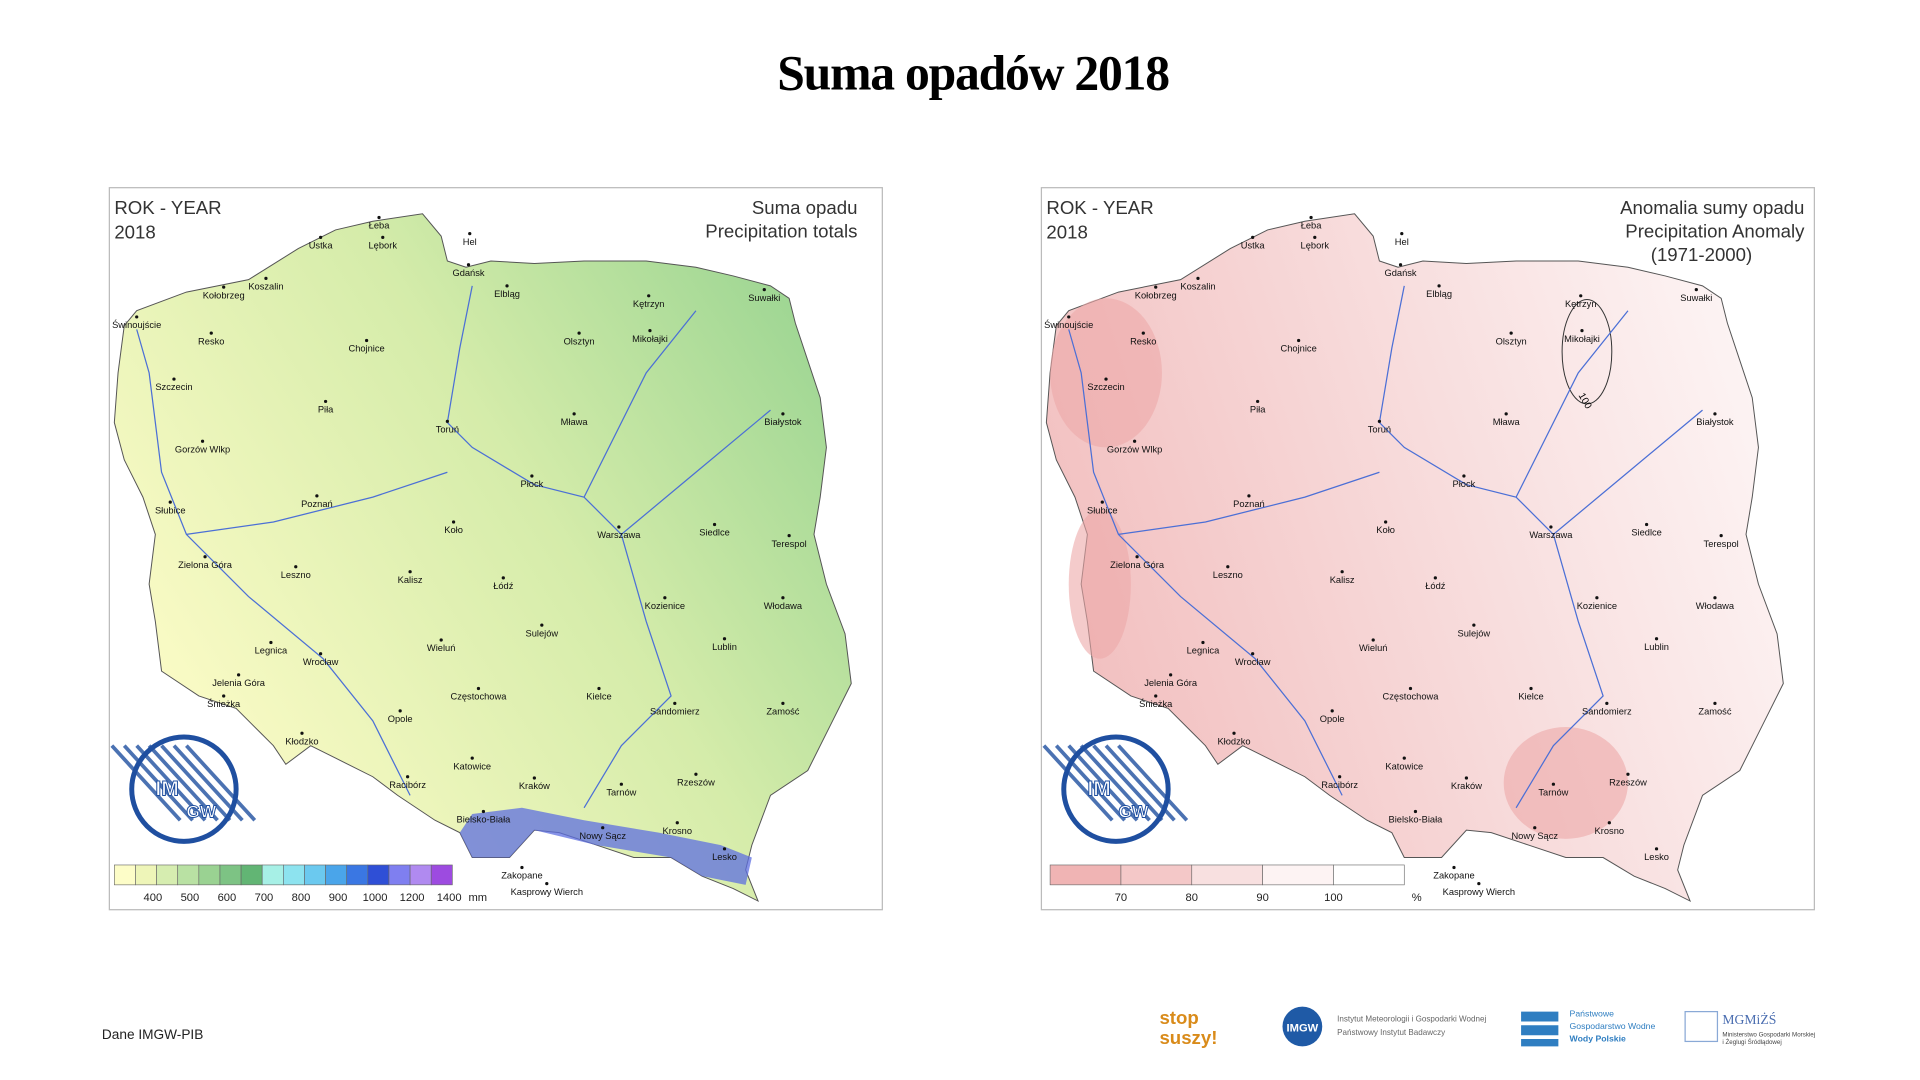  I want to click on header-right: Precipitation Anomaly, so click(1715, 230).